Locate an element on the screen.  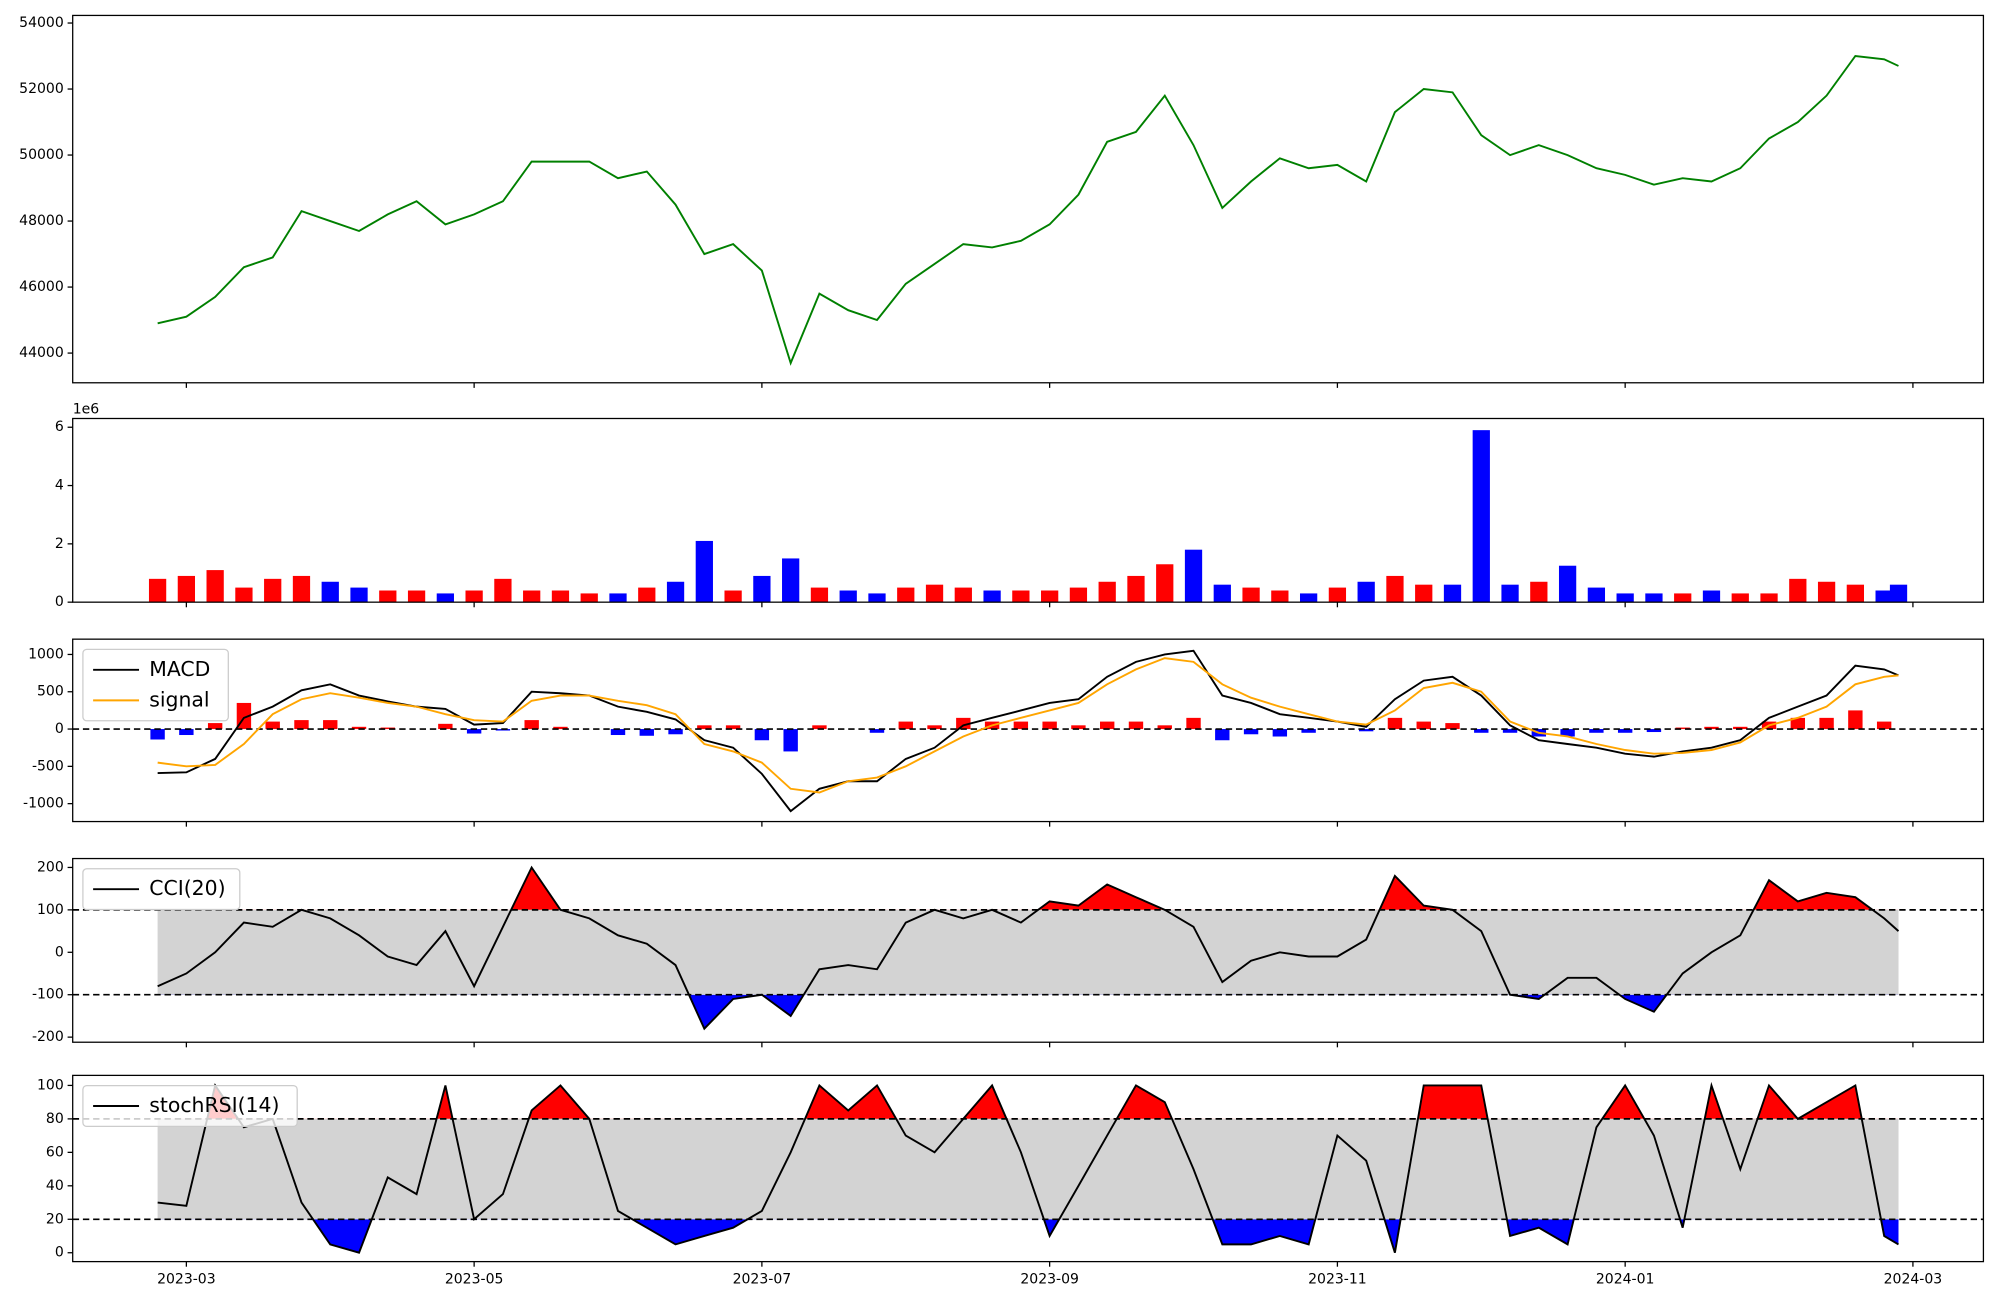
oversold-fill is located at coordinates (1106, 1236).